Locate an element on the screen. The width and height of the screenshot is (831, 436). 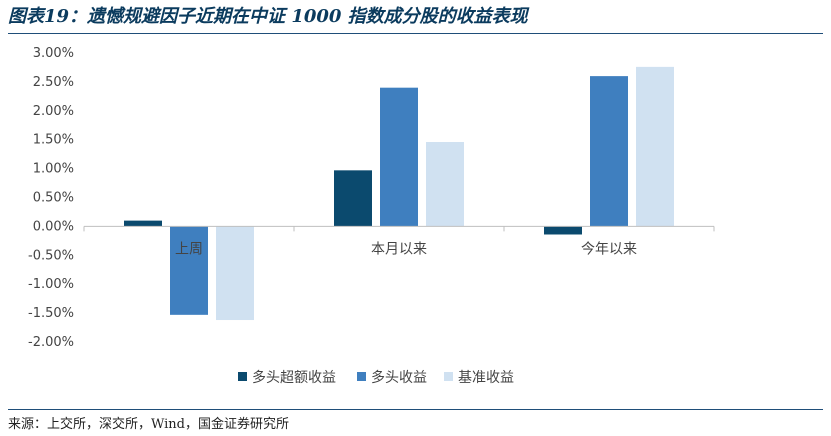
y-tick-label: 1.50% is located at coordinates (53, 140).